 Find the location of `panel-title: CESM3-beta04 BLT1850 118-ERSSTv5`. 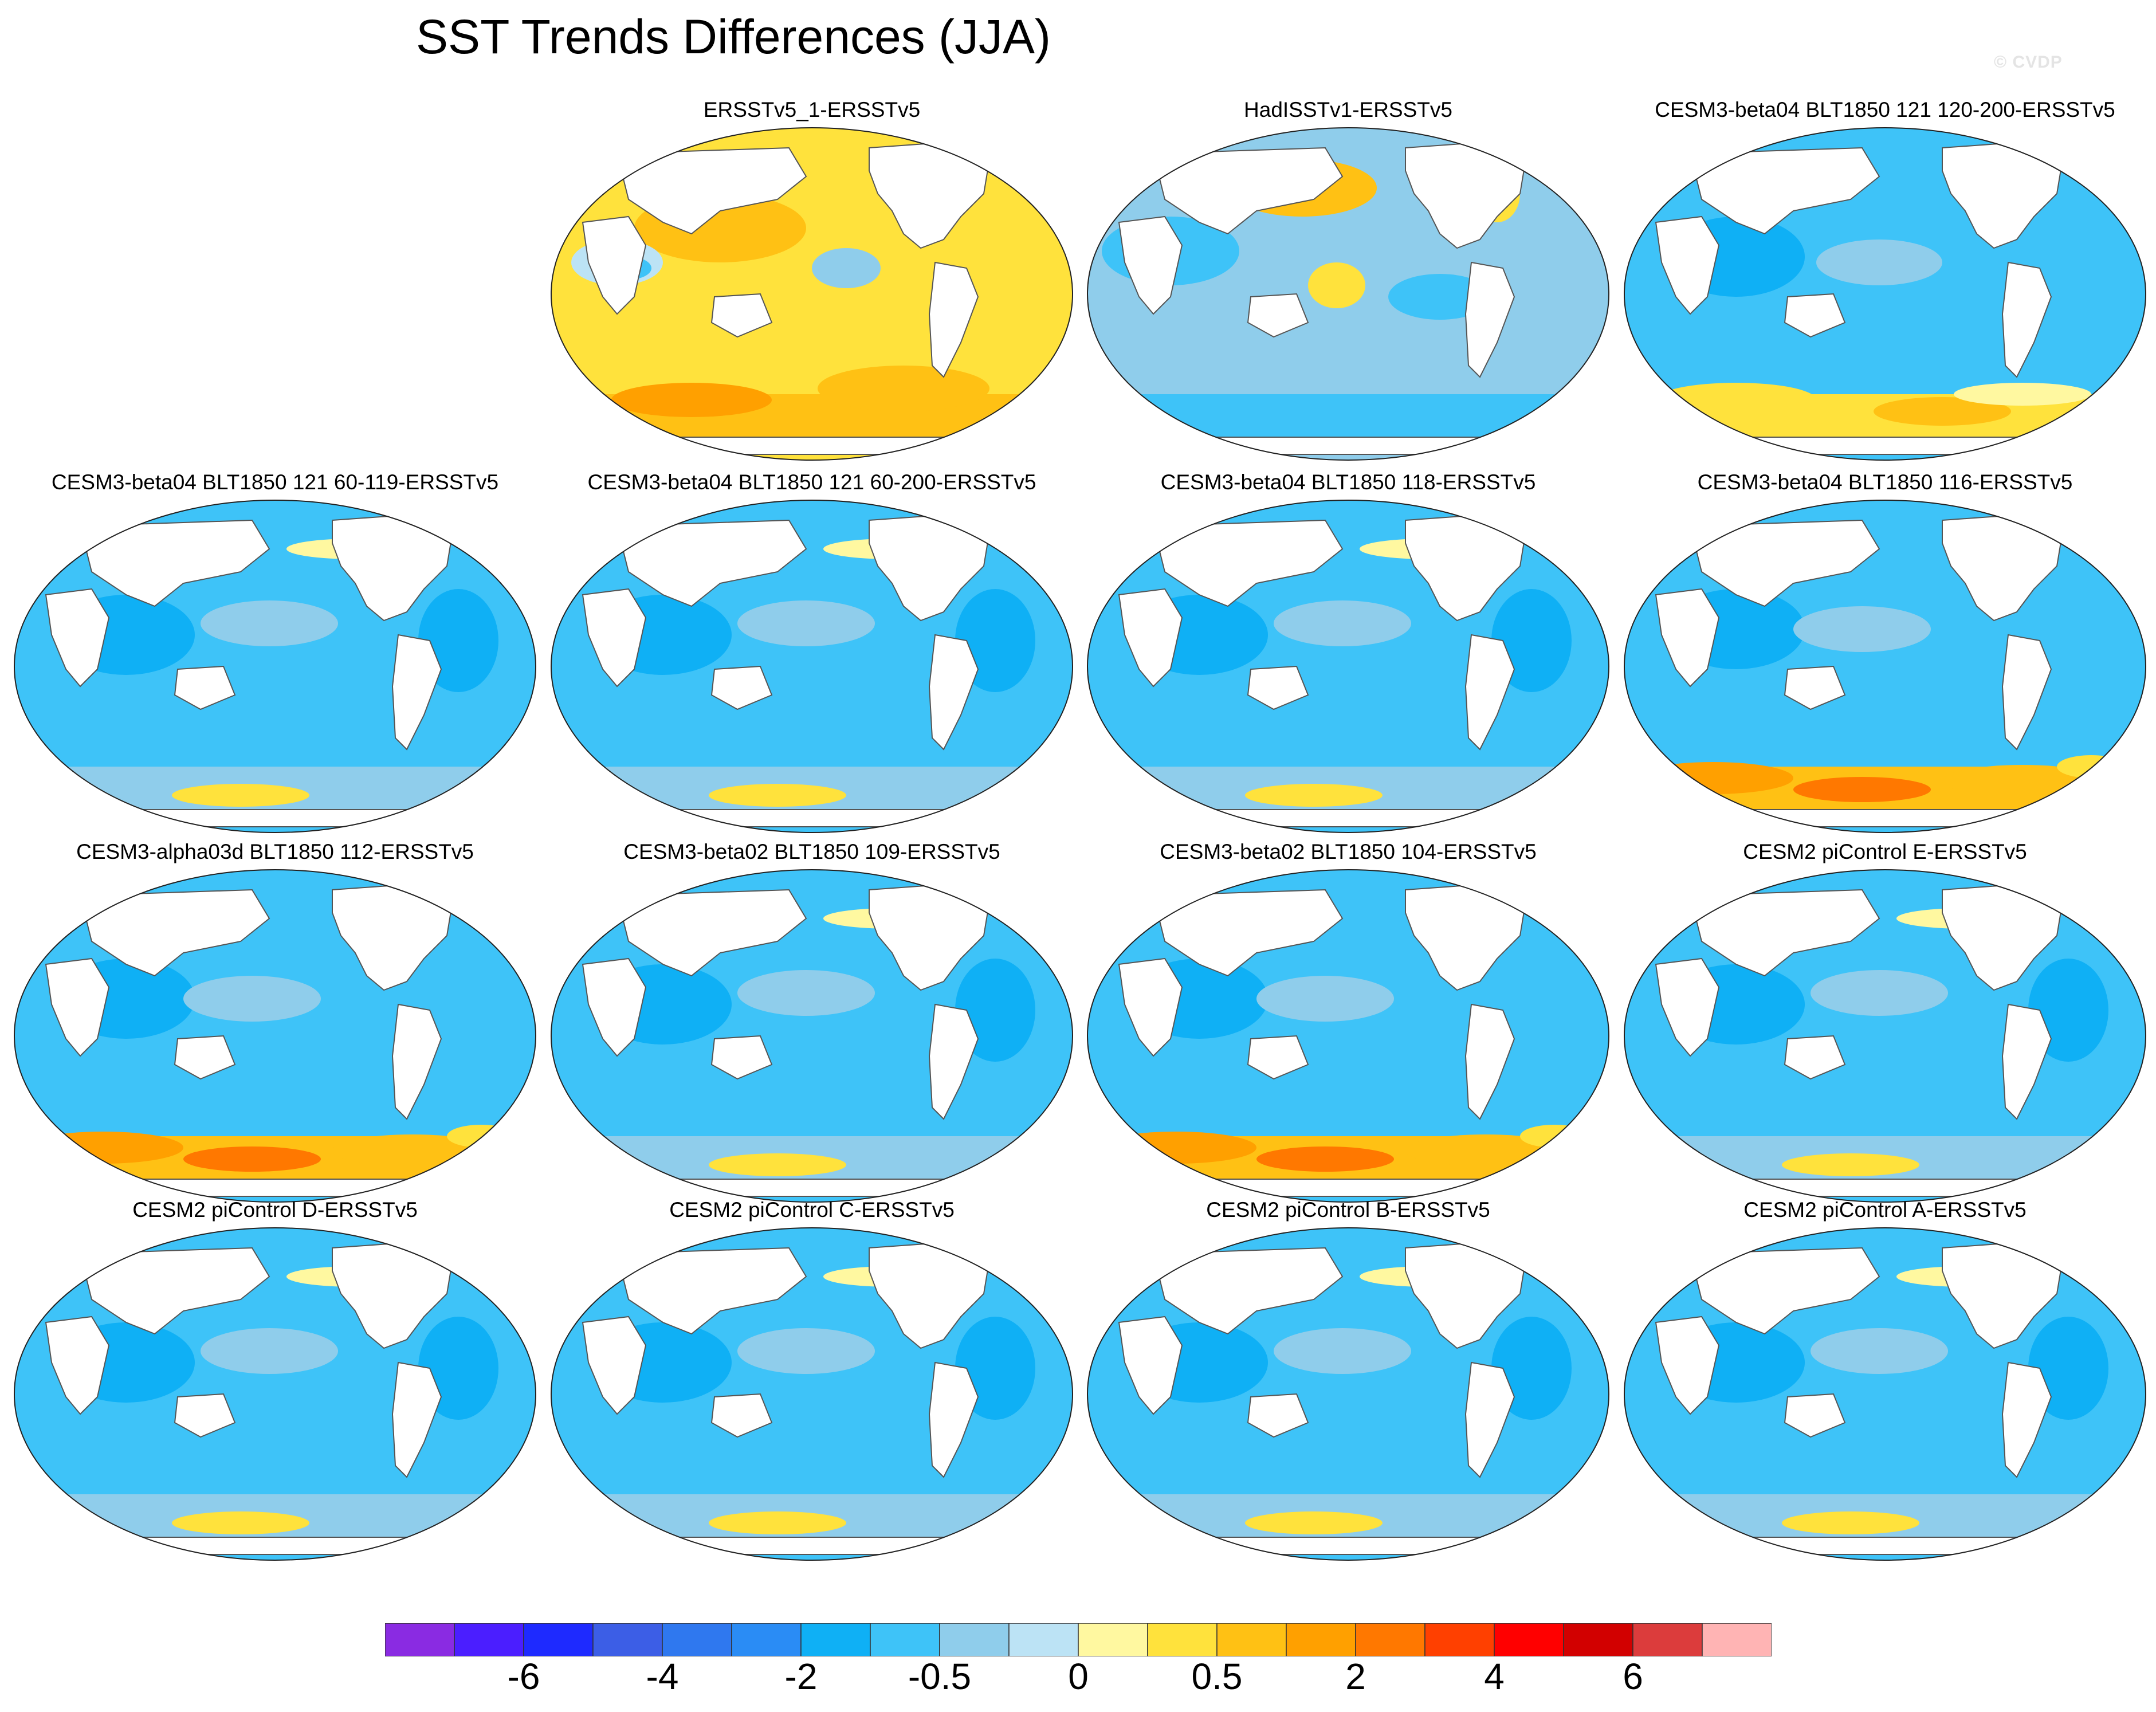

panel-title: CESM3-beta04 BLT1850 118-ERSSTv5 is located at coordinates (1348, 482).